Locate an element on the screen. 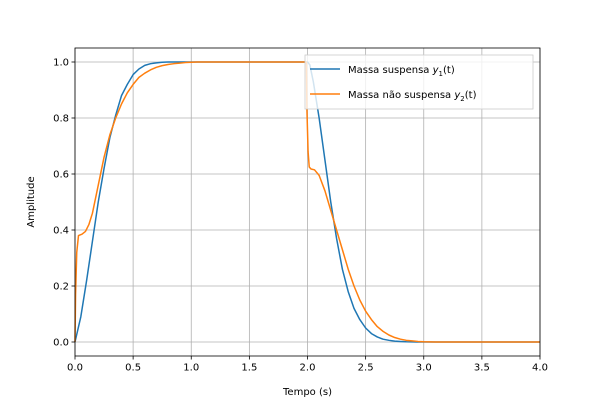 The height and width of the screenshot is (400, 600). legend-label-series-1-prefix: Massa suspensa is located at coordinates (390, 70).